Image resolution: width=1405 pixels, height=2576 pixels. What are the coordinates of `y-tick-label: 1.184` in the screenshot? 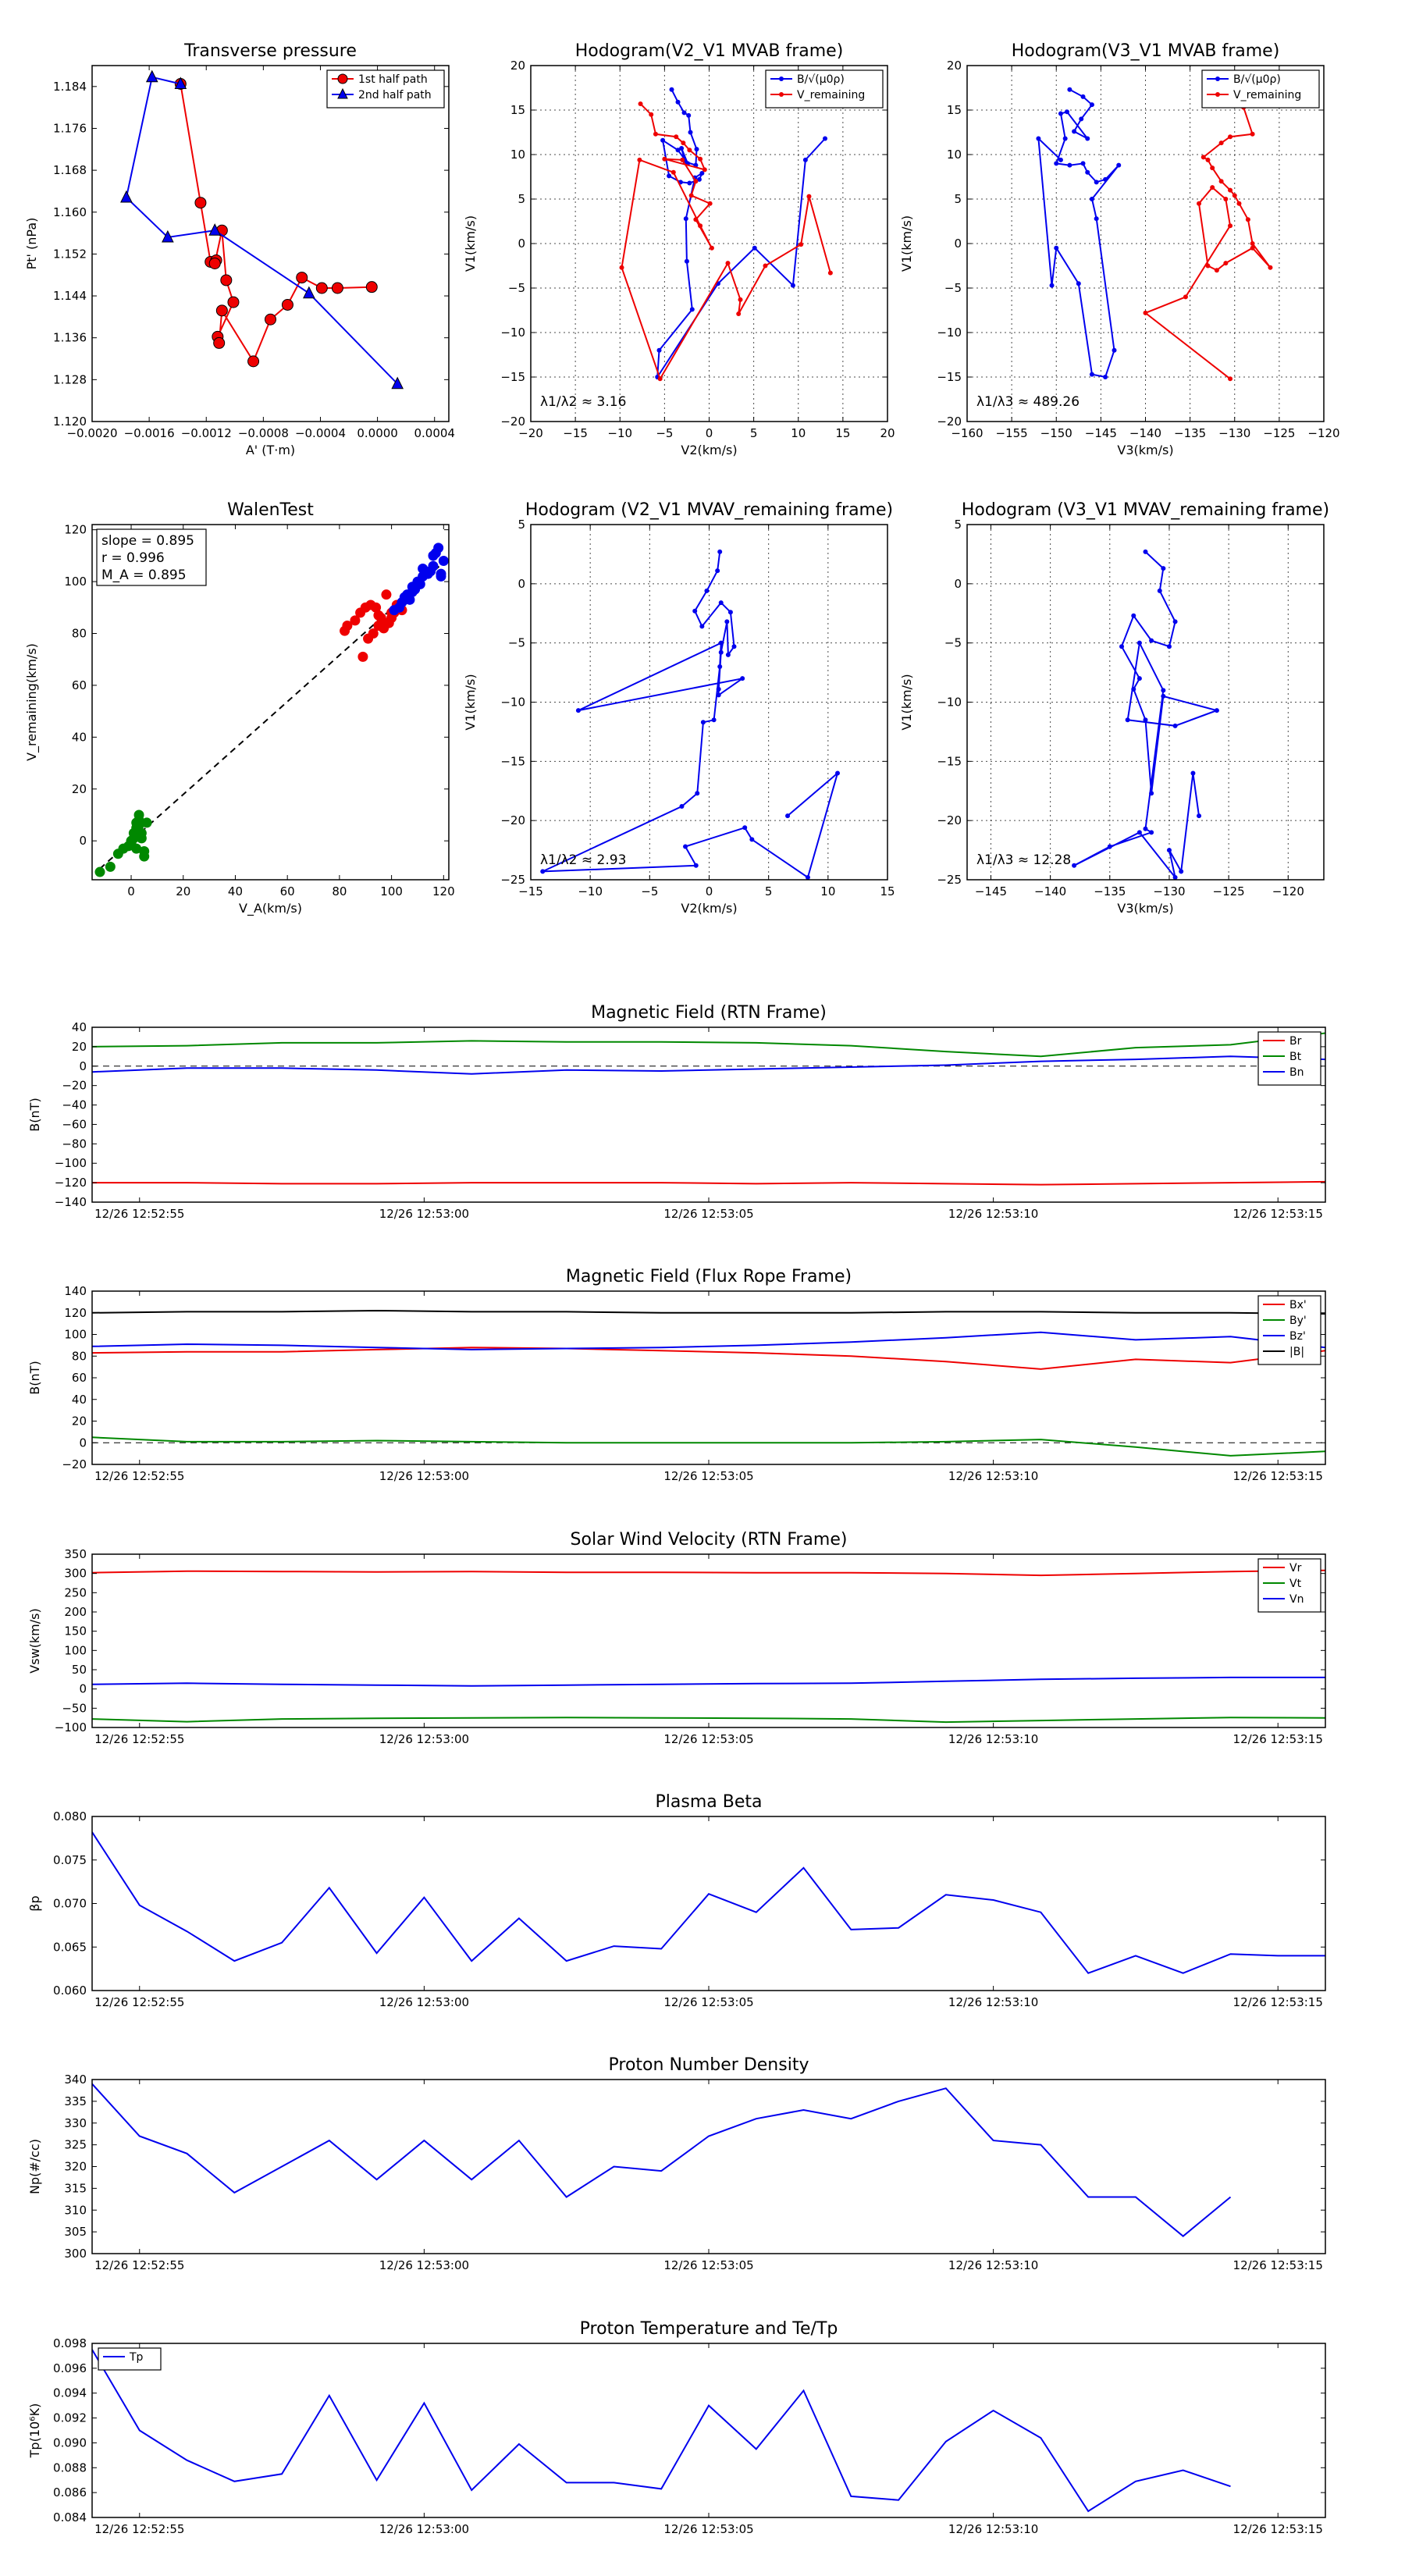 It's located at (70, 87).